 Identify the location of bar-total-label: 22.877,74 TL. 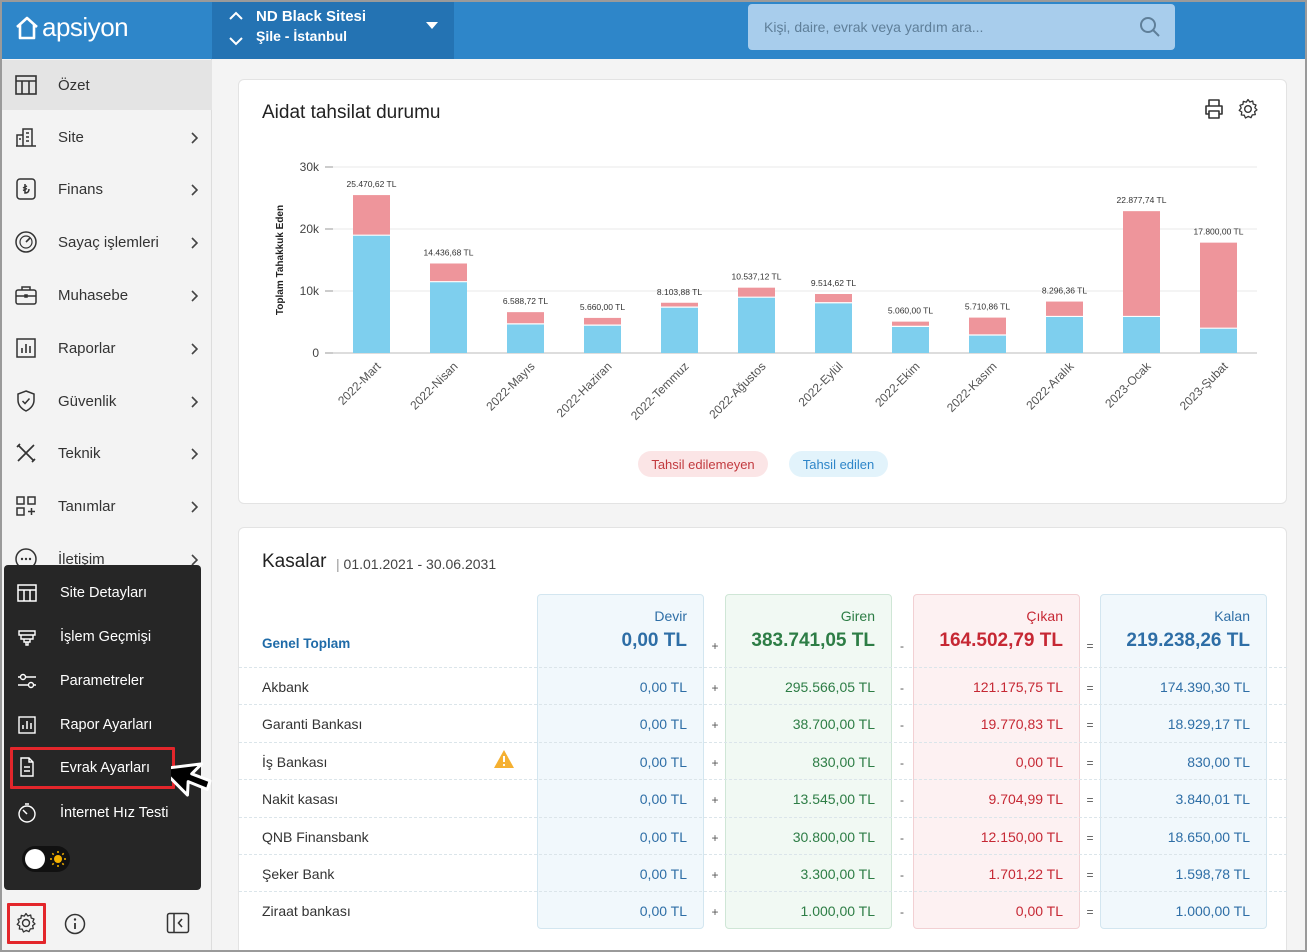
(1142, 200).